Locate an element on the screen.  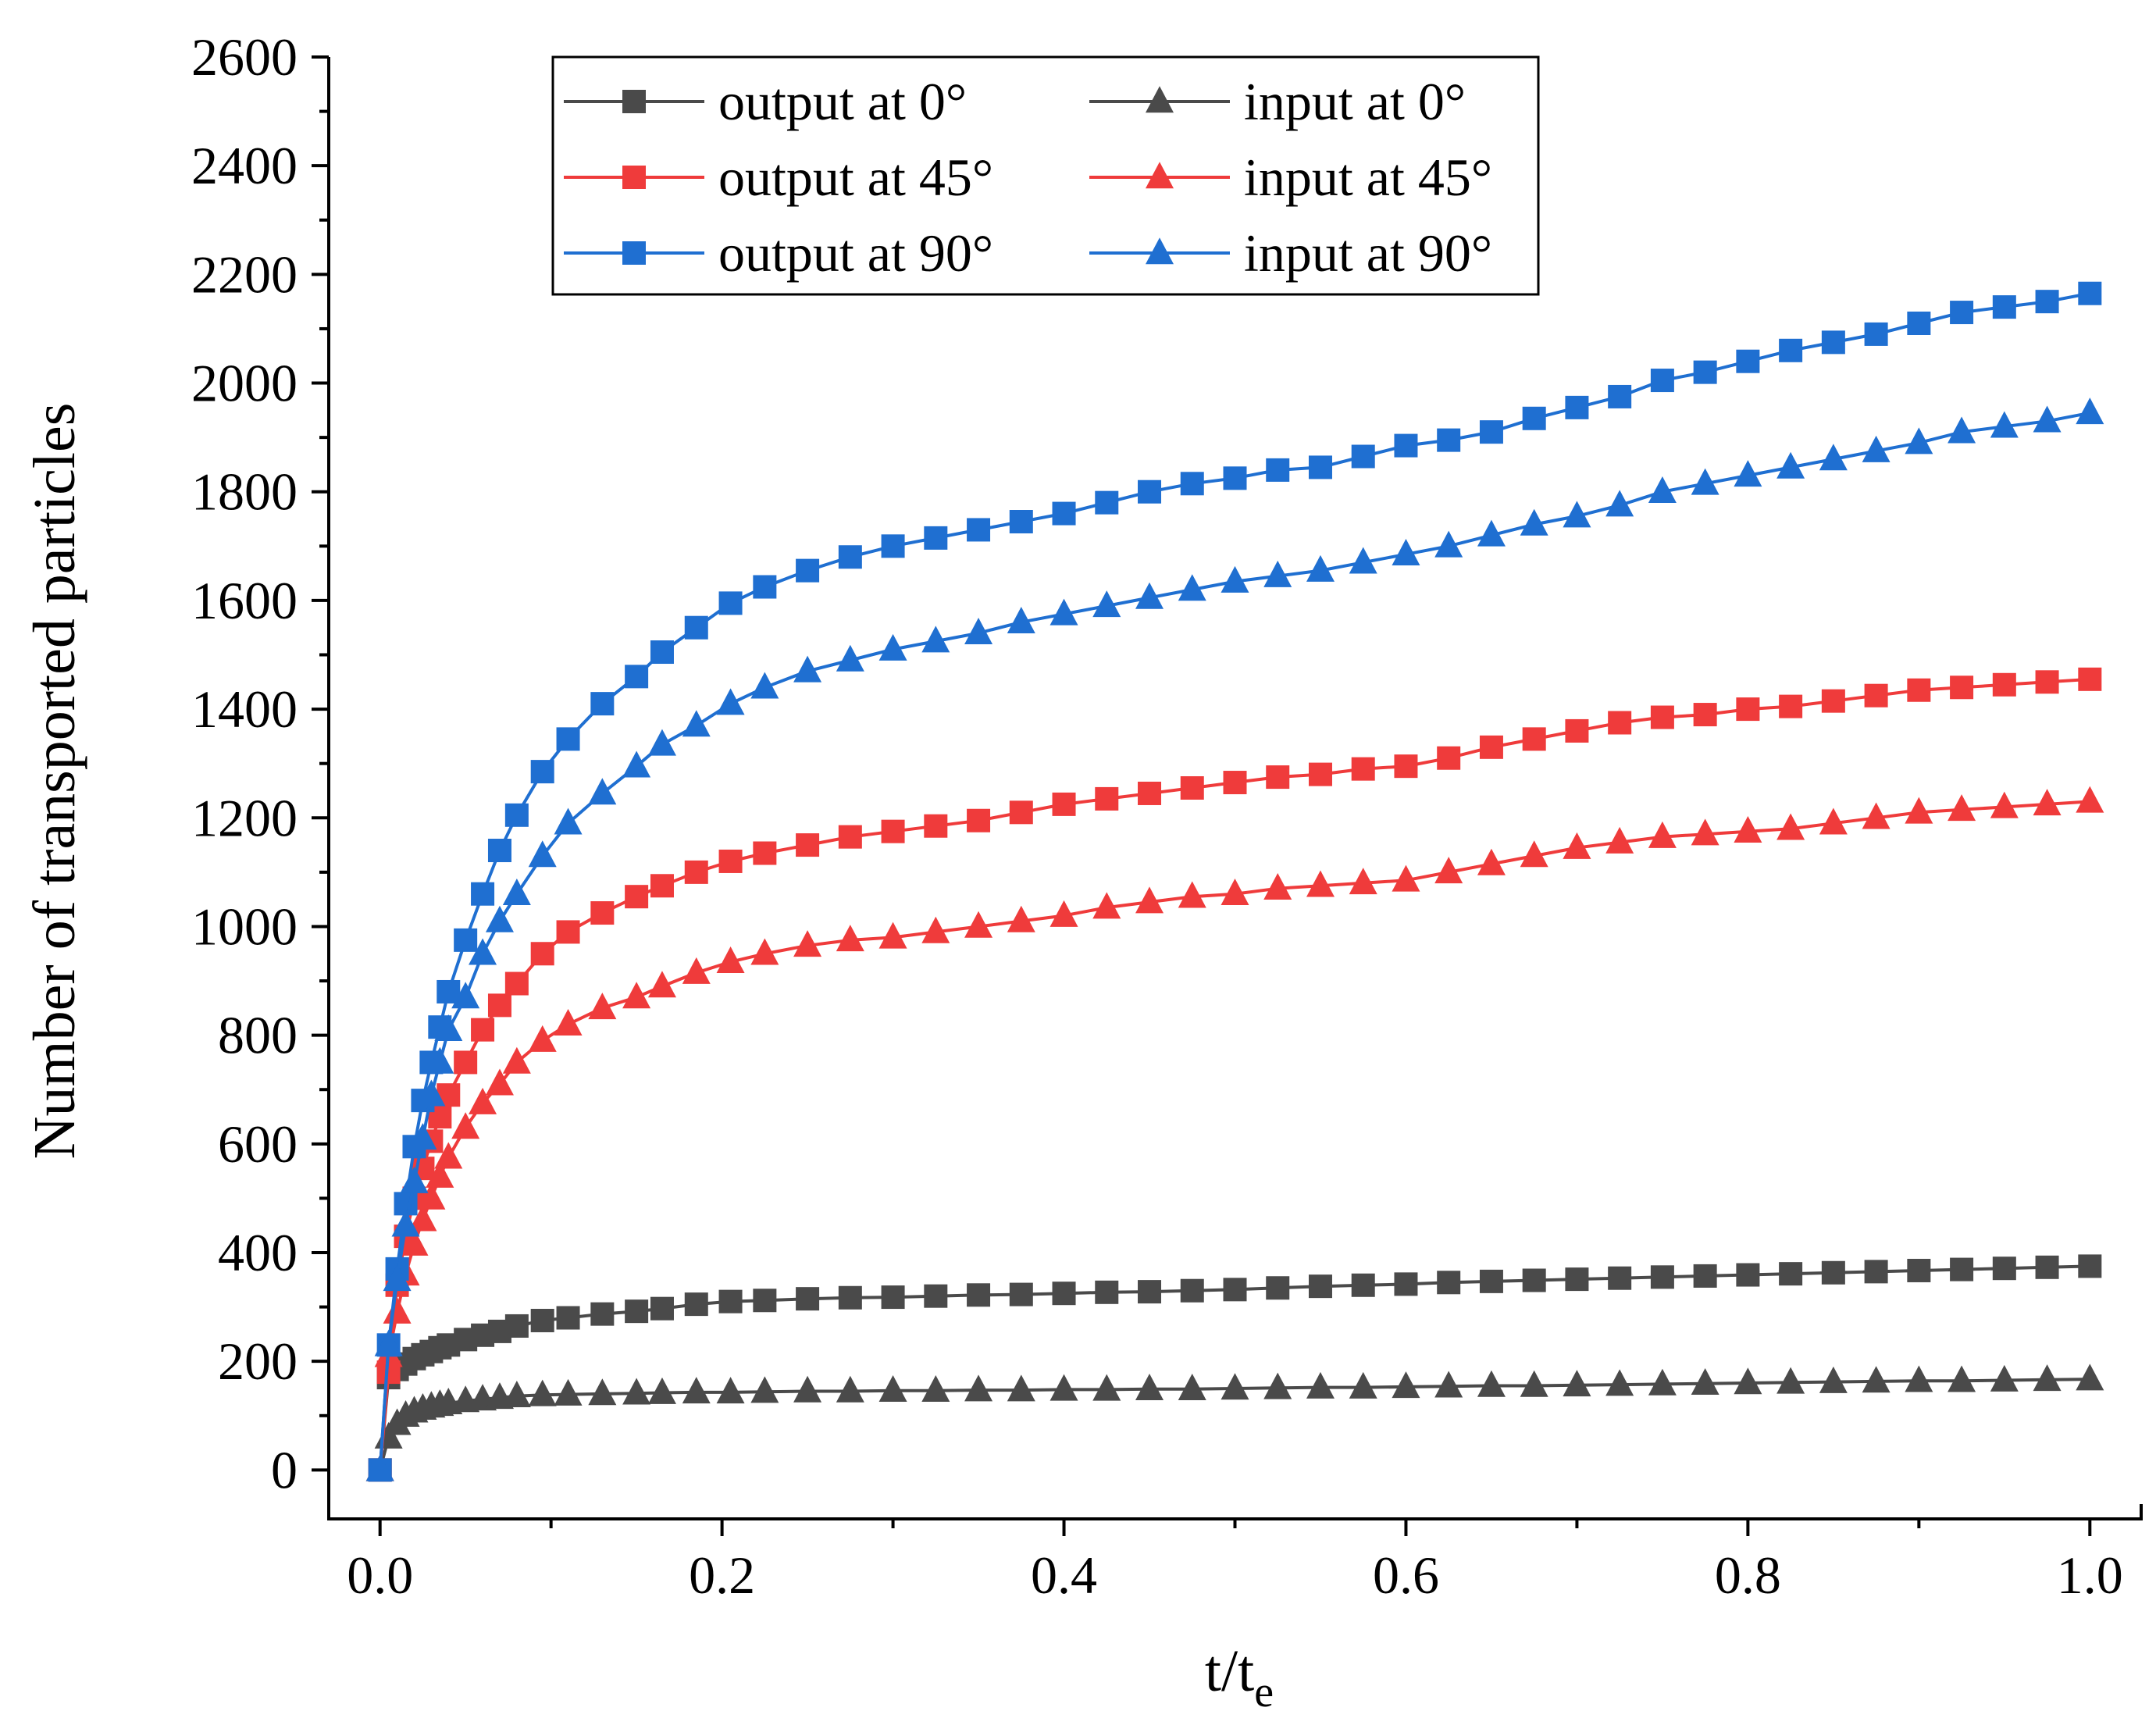
x-tick-label: 0.2 is located at coordinates (722, 1575).